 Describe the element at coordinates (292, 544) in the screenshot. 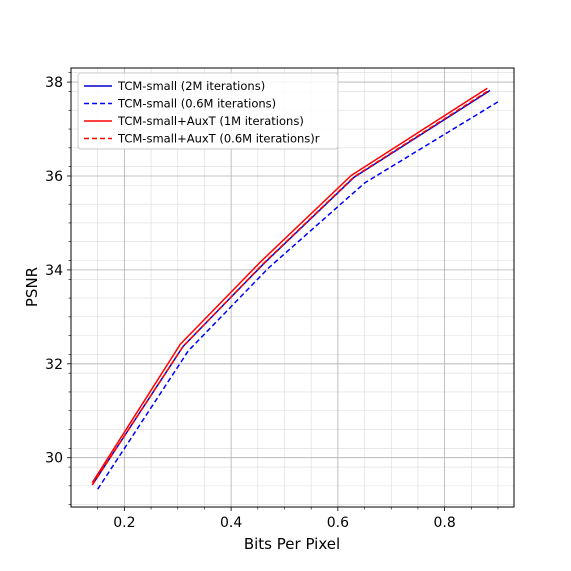

I see `x-axis-label: Bits Per Pixel` at that location.